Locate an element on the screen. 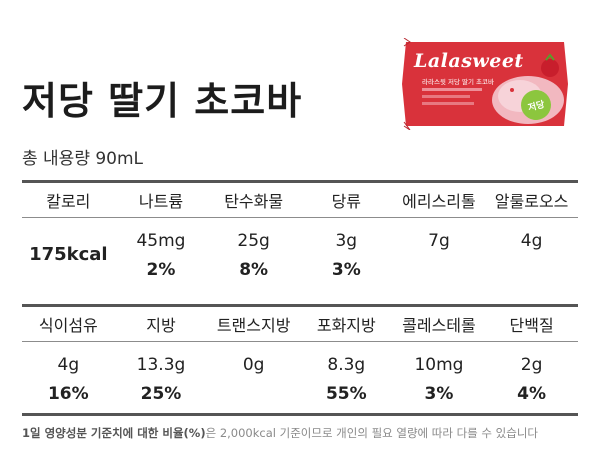  nutrient-header: 포화지방 is located at coordinates (346, 325).